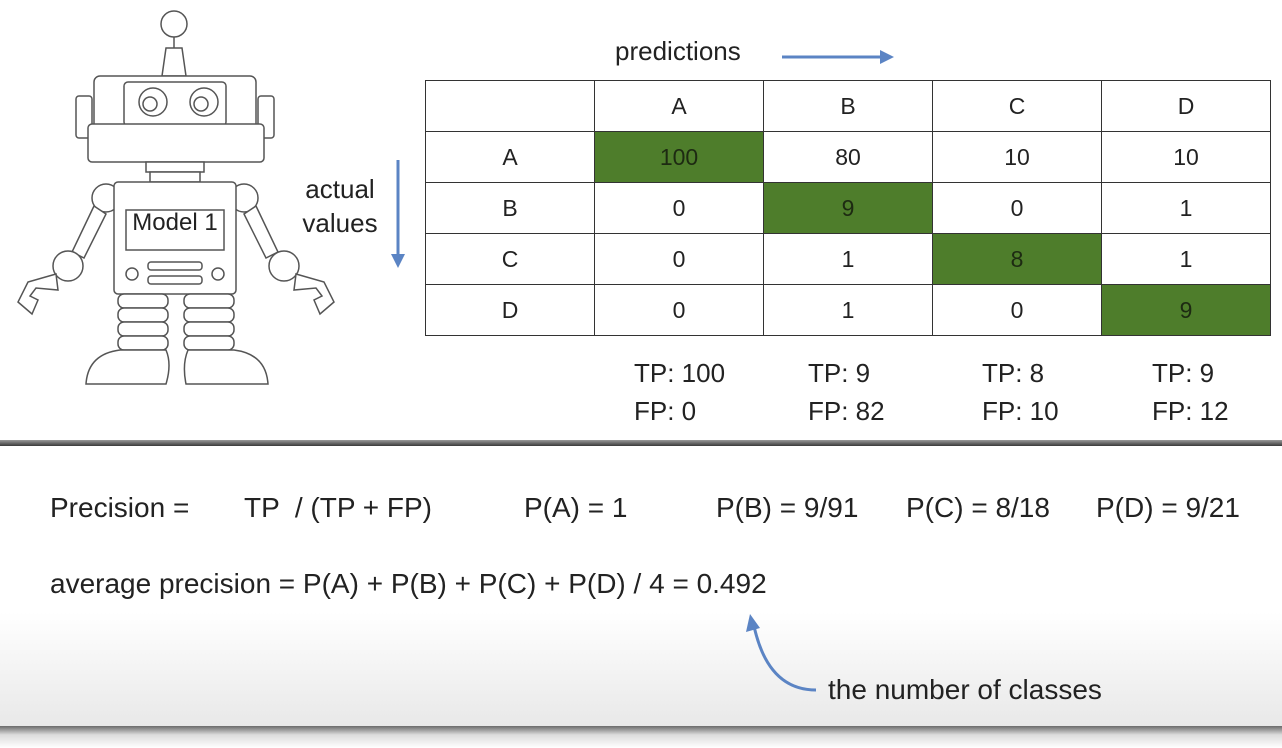  What do you see at coordinates (510, 208) in the screenshot?
I see `row-header: B` at bounding box center [510, 208].